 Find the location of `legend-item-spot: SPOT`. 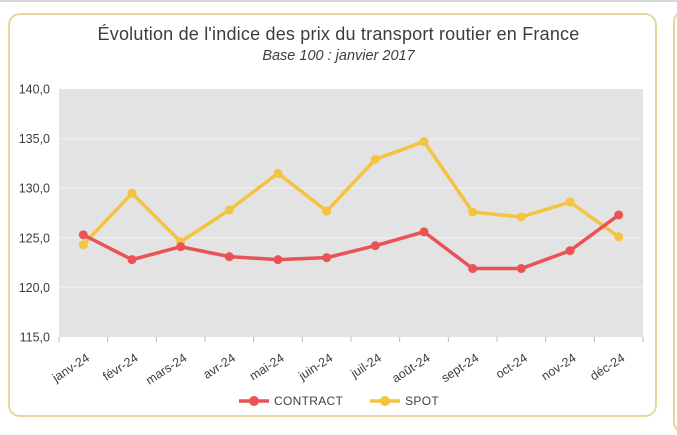

legend-item-spot: SPOT is located at coordinates (404, 401).